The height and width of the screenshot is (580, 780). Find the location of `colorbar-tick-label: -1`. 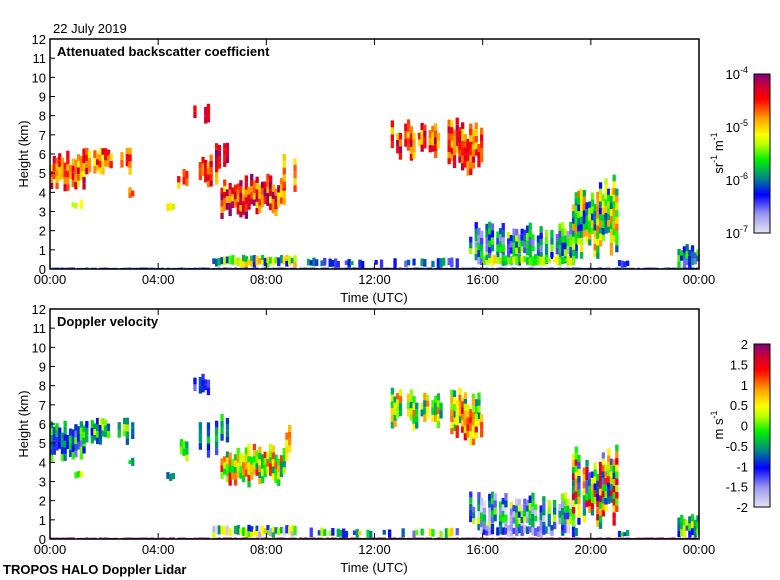

colorbar-tick-label: -1 is located at coordinates (742, 466).